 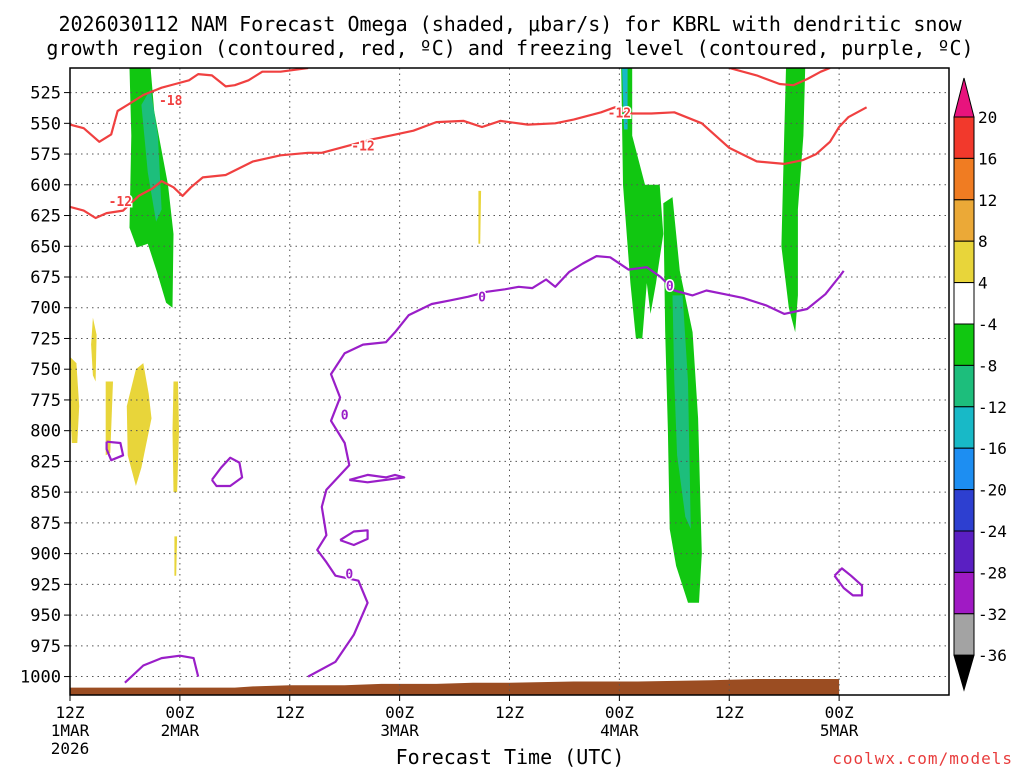 What do you see at coordinates (45, 462) in the screenshot?
I see `y-tick-label: 825` at bounding box center [45, 462].